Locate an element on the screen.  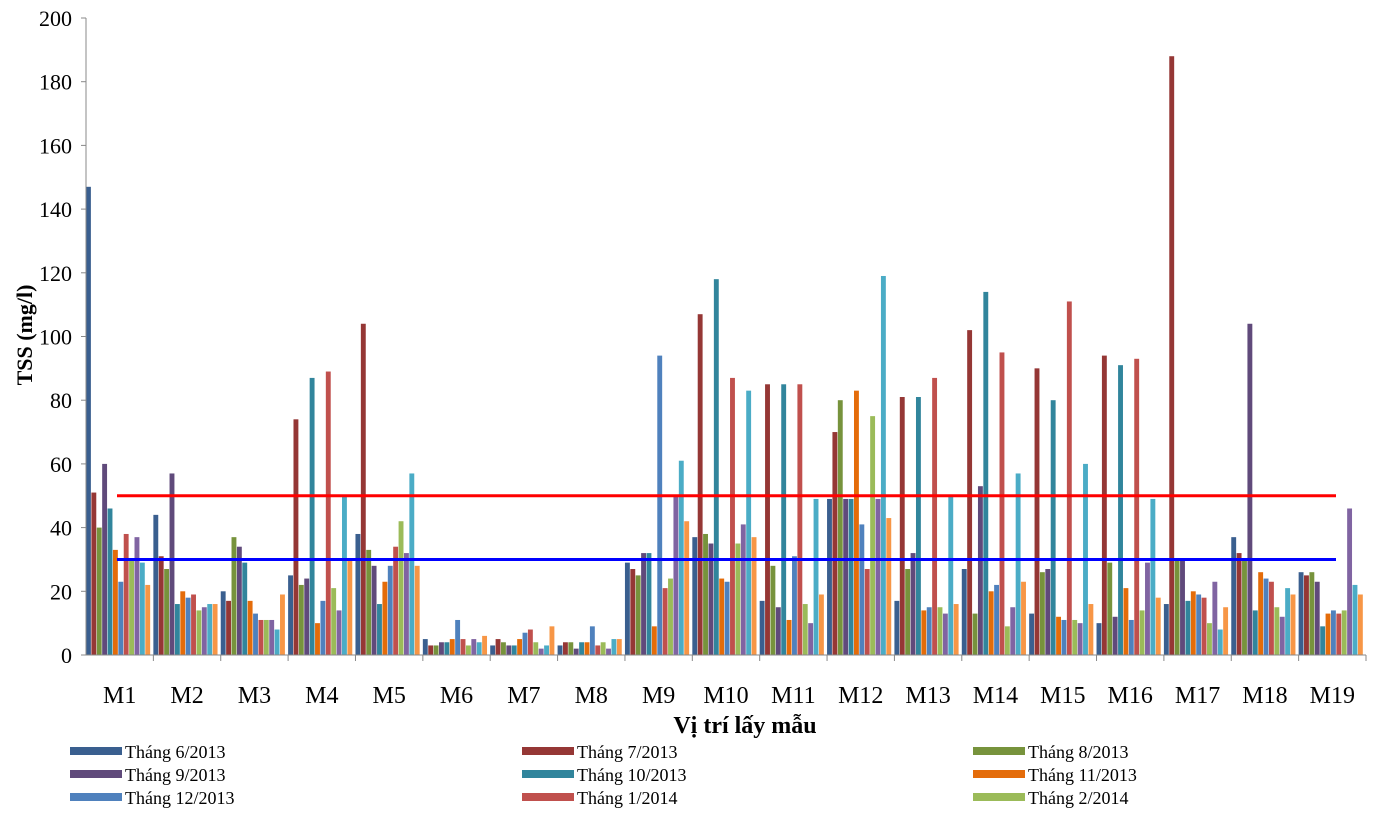
x-tick-label: M3 is located at coordinates (254, 696).